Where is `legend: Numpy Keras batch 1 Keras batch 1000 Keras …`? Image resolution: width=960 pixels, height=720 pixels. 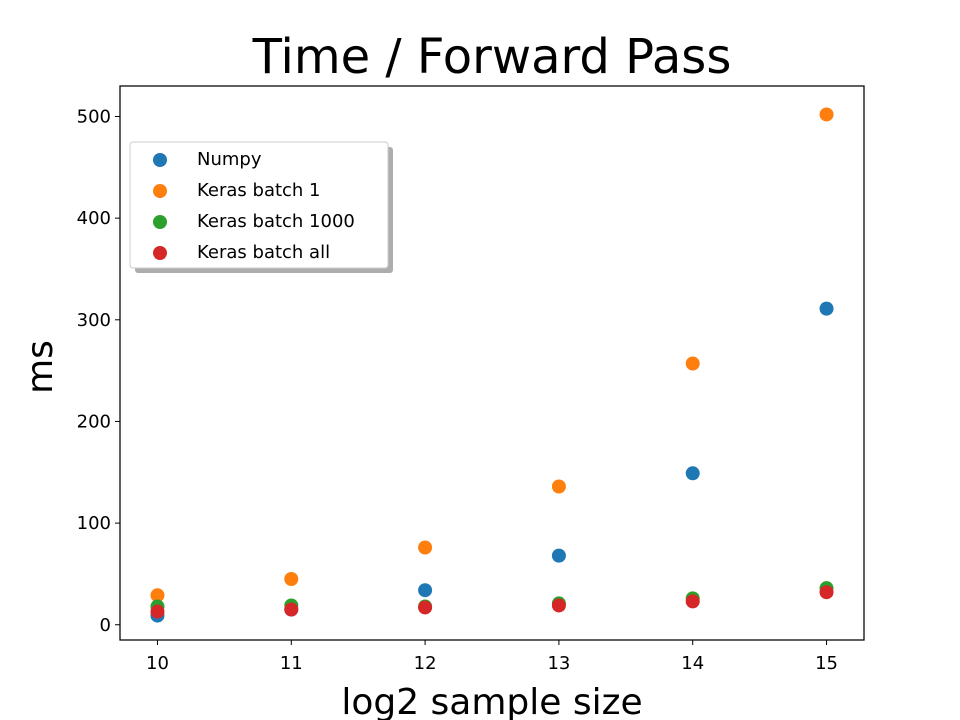
legend: Numpy Keras batch 1 Keras batch 1000 Keras … is located at coordinates (261, 207).